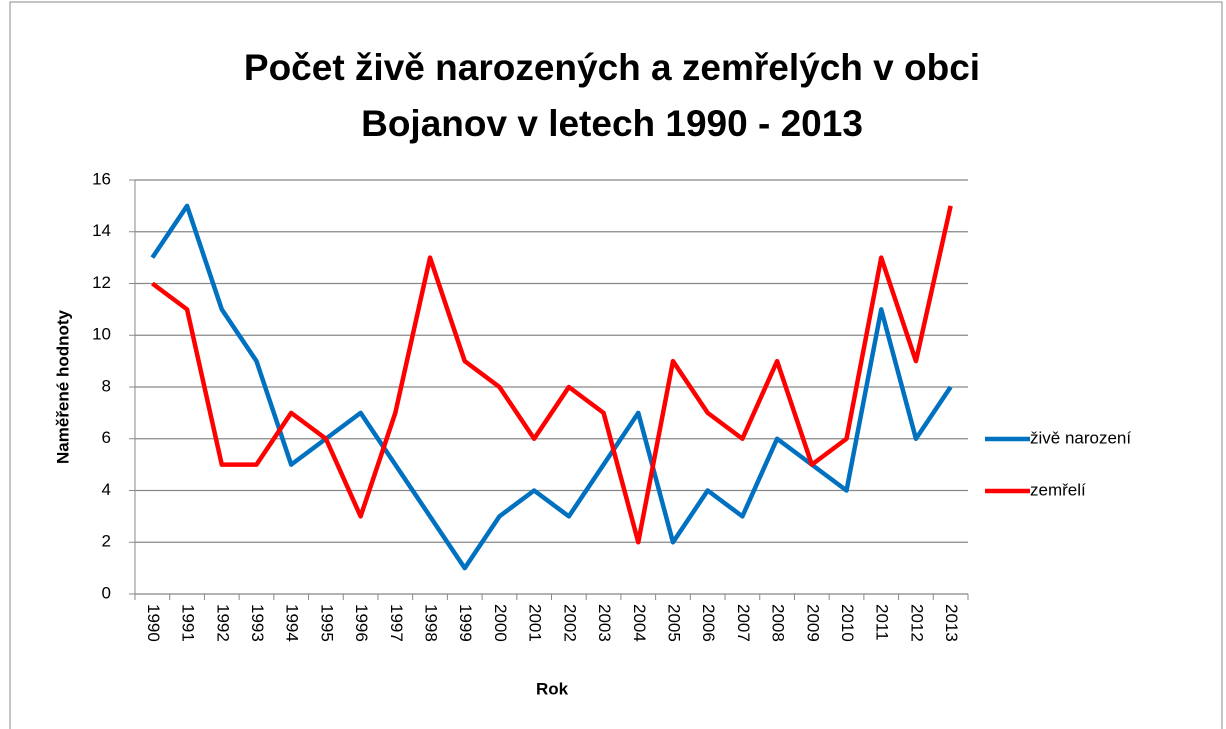 This screenshot has height=729, width=1226. What do you see at coordinates (396, 623) in the screenshot?
I see `x-tick-label: 1997` at bounding box center [396, 623].